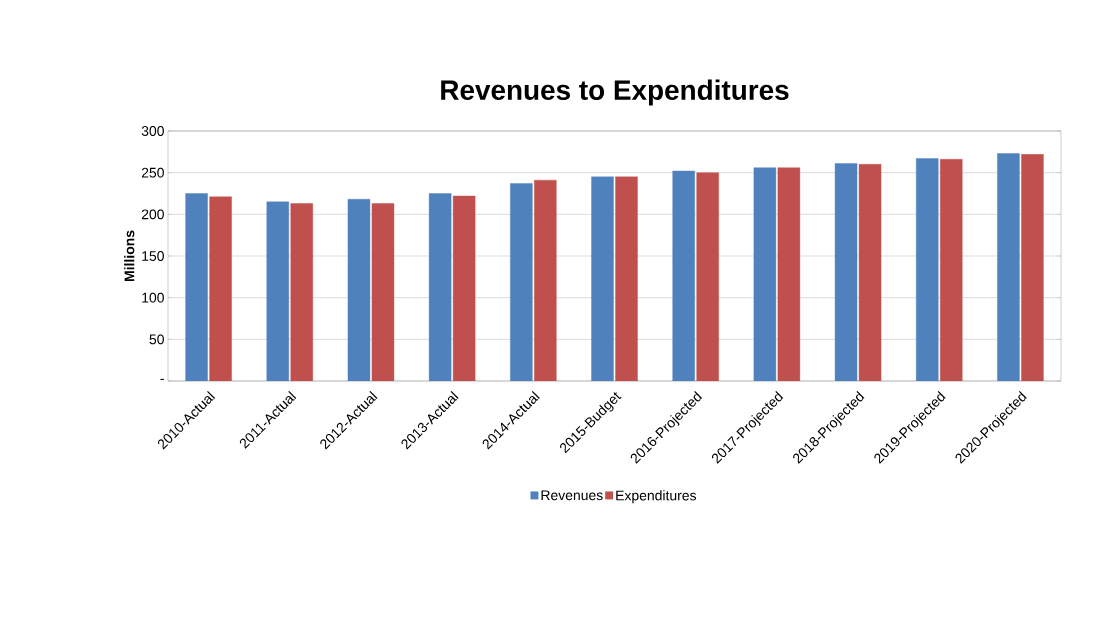  I want to click on legend-label: Revenues, so click(572, 495).